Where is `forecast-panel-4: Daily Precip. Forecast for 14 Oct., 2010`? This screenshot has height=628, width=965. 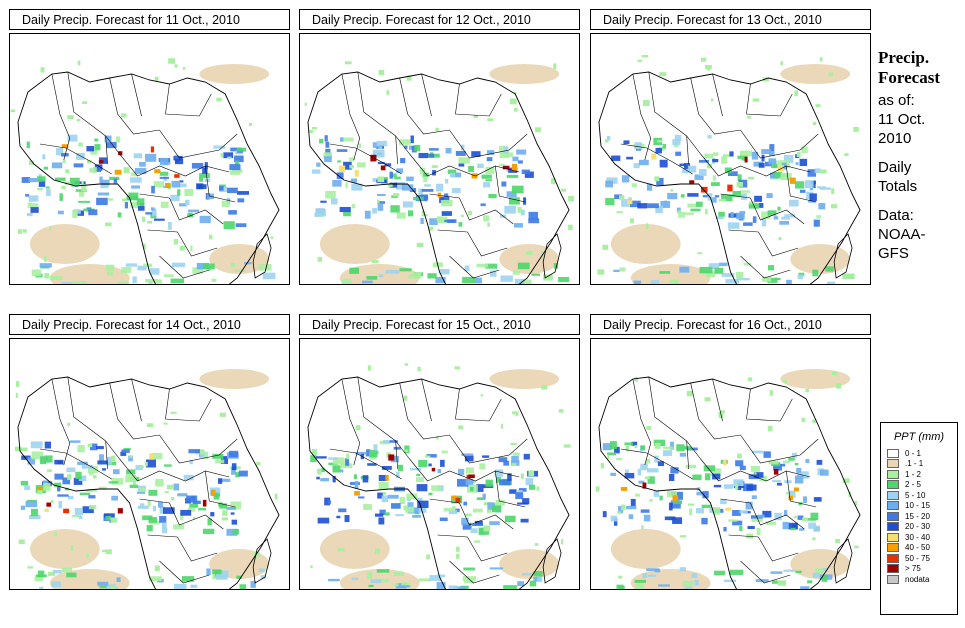
forecast-panel-4: Daily Precip. Forecast for 14 Oct., 2010 is located at coordinates (151, 452).